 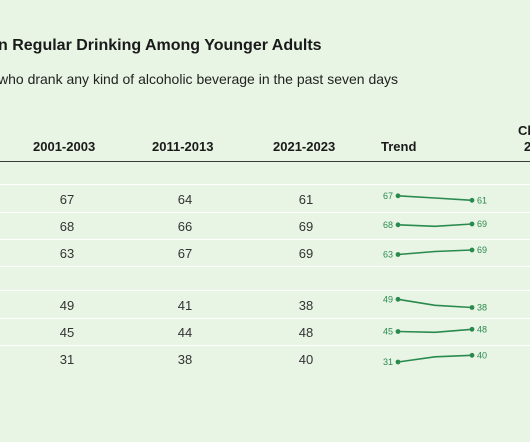 What do you see at coordinates (265, 161) in the screenshot?
I see `header-rule` at bounding box center [265, 161].